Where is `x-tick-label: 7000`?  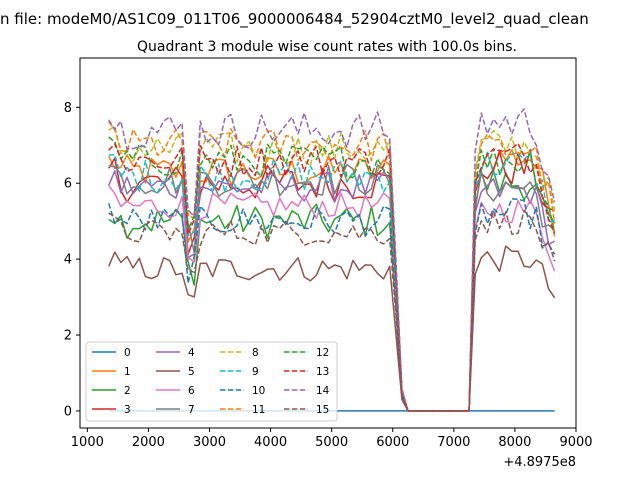
x-tick-label: 7000 is located at coordinates (453, 442).